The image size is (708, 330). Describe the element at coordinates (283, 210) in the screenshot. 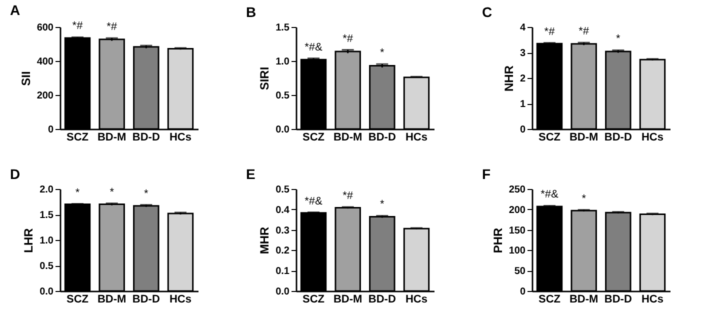

I see `y-tick-label: 0.4` at that location.